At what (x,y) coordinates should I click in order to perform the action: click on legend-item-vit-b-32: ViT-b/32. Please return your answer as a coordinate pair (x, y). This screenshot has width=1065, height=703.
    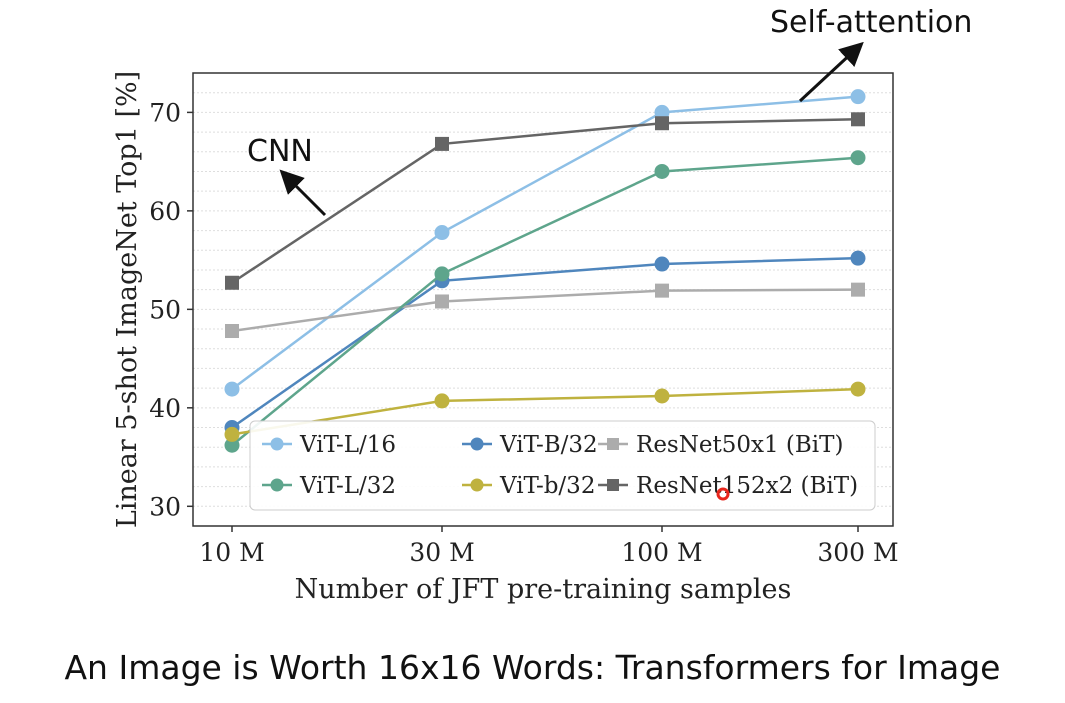
    Looking at the image, I should click on (528, 486).